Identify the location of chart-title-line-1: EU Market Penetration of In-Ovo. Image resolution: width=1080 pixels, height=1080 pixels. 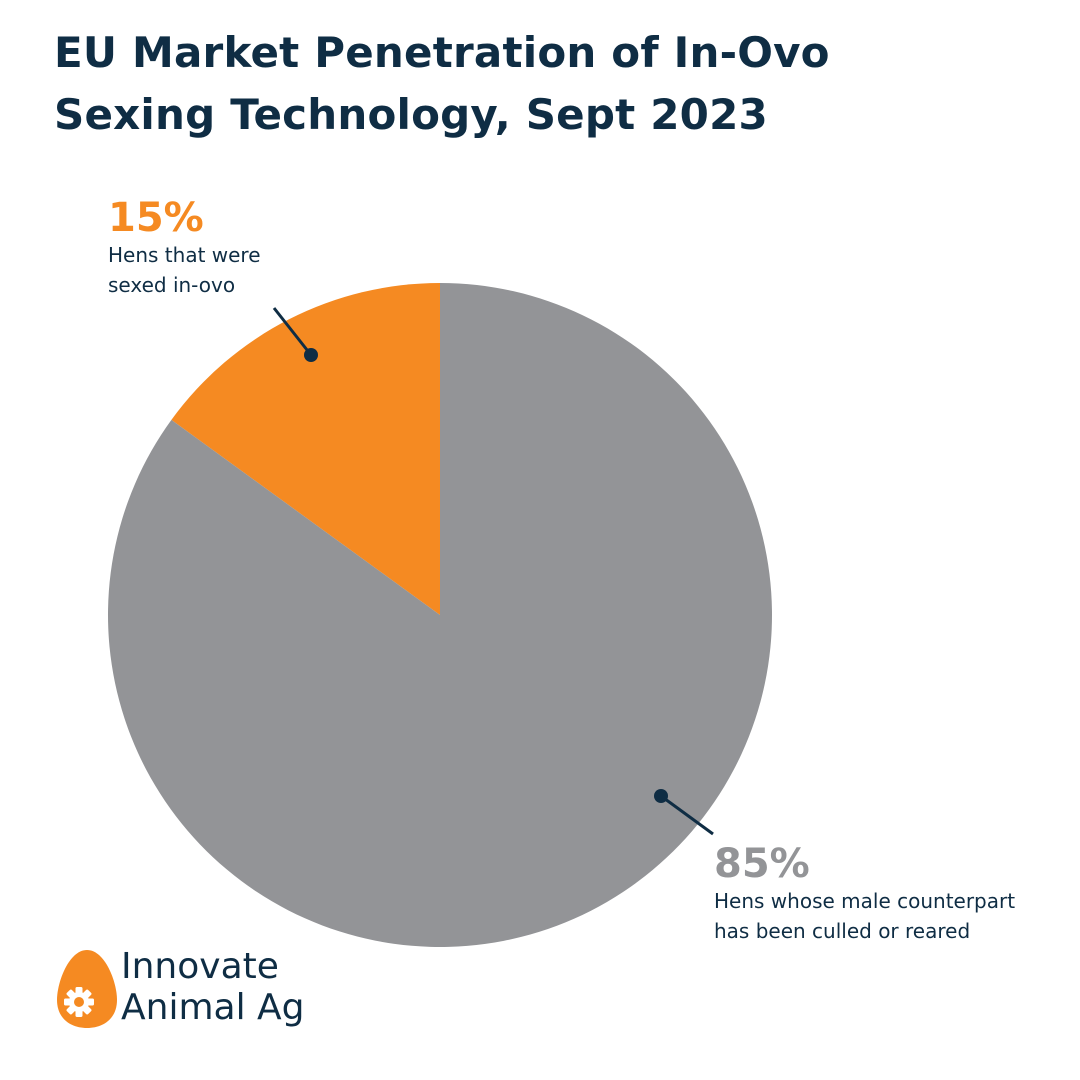
(442, 52).